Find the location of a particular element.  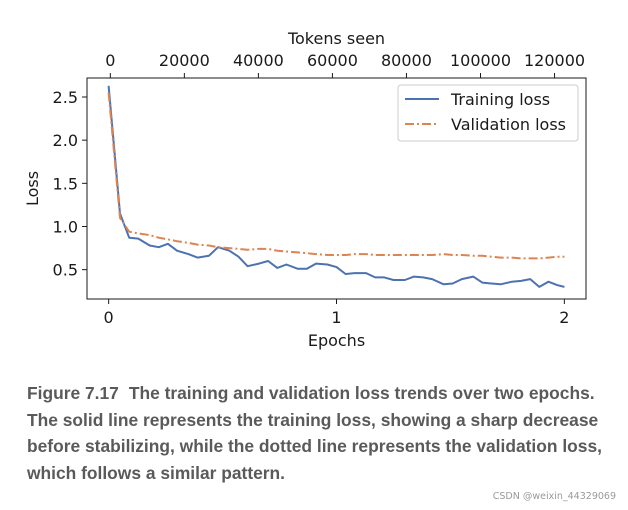

top-axis-label: Tokens seen is located at coordinates (336, 38).